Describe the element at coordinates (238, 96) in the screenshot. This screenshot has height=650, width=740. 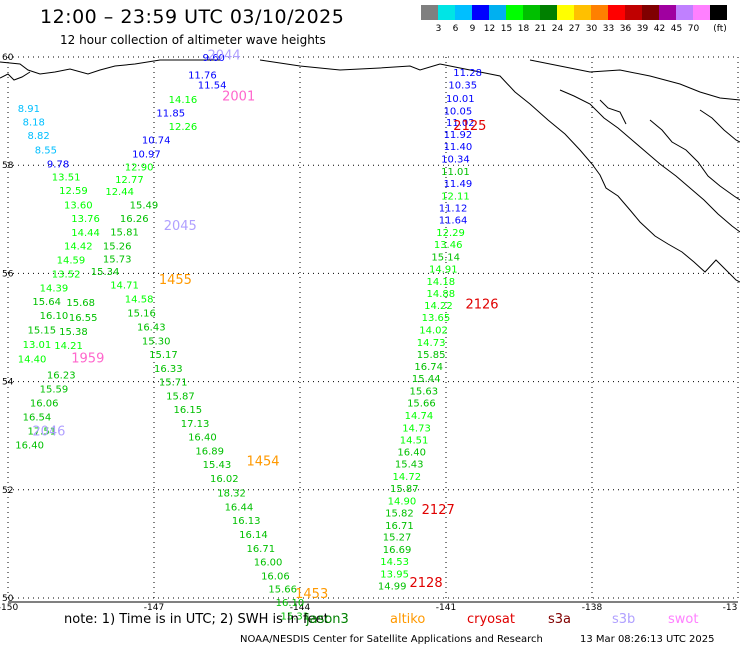
I see `pass-time-label: 2001` at that location.